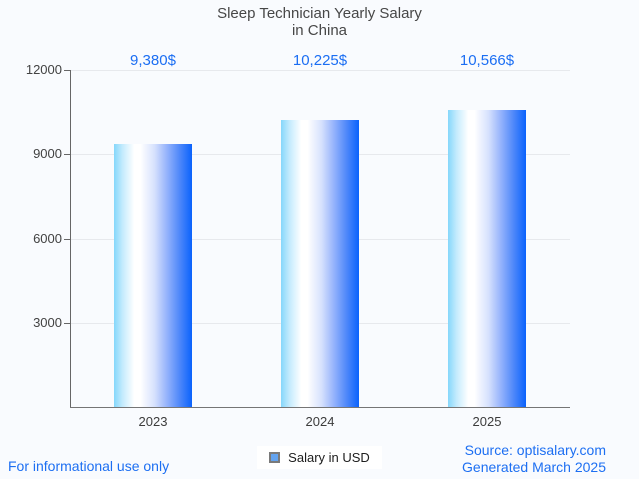  I want to click on footer-source-line1: Source: optisalary.com, so click(535, 450).